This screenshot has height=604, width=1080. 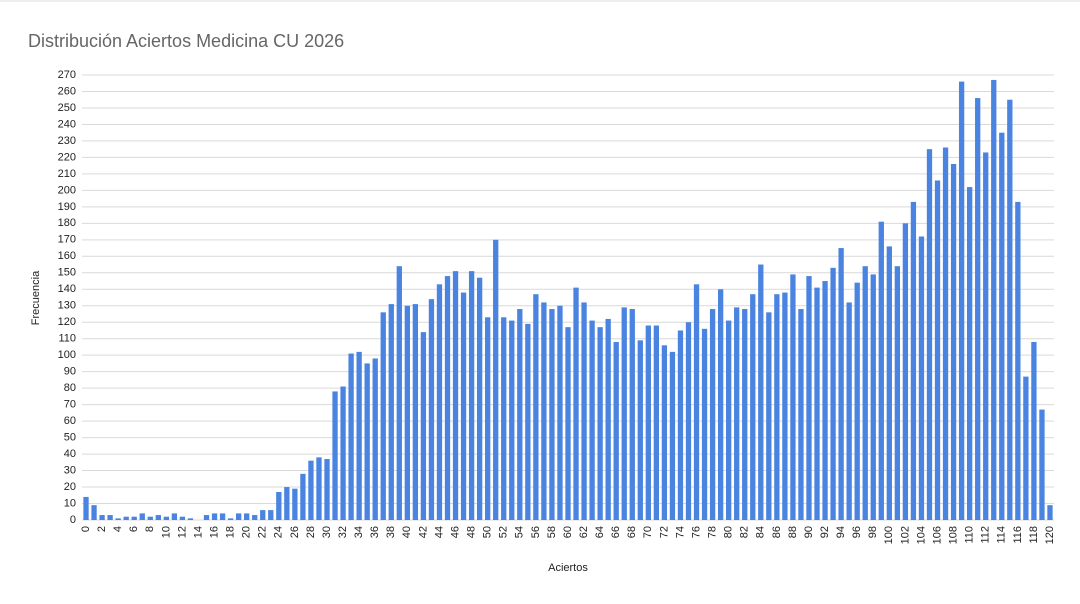 I want to click on x-tick-label: 116, so click(x=1018, y=535).